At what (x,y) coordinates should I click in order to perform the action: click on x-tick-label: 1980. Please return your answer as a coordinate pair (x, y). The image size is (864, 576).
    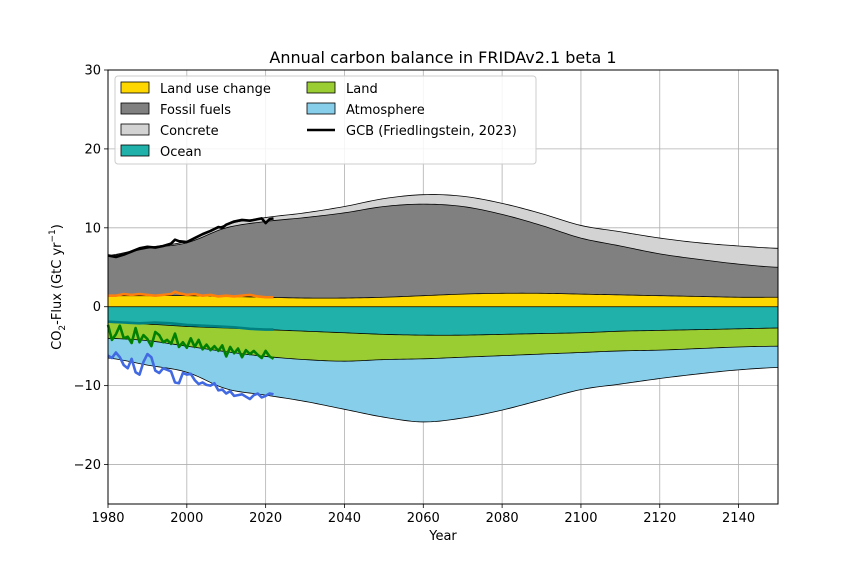
    Looking at the image, I should click on (107, 518).